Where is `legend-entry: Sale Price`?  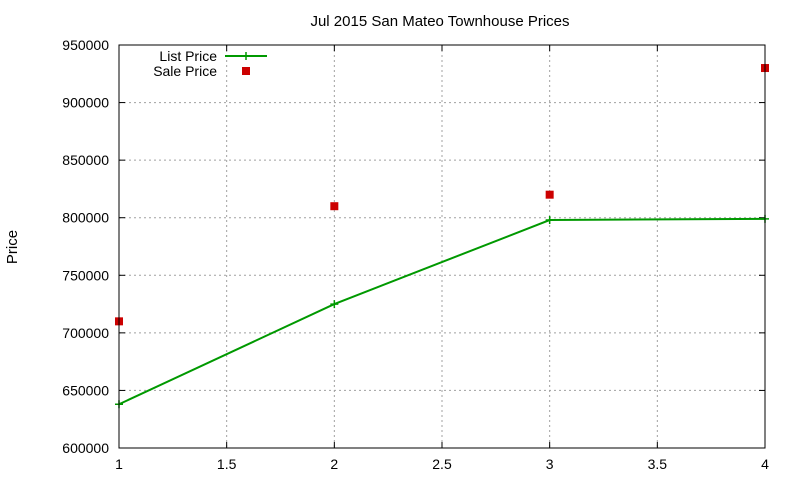 legend-entry: Sale Price is located at coordinates (201, 71).